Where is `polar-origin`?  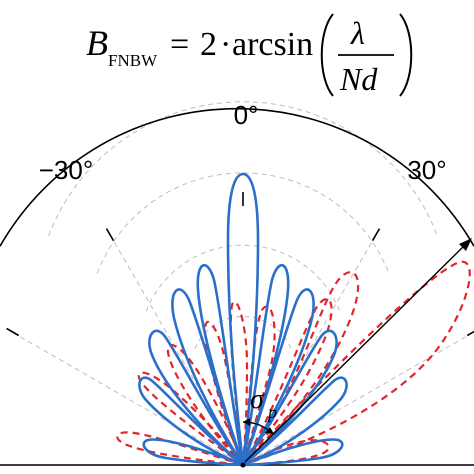
polar-origin is located at coordinates (243, 465).